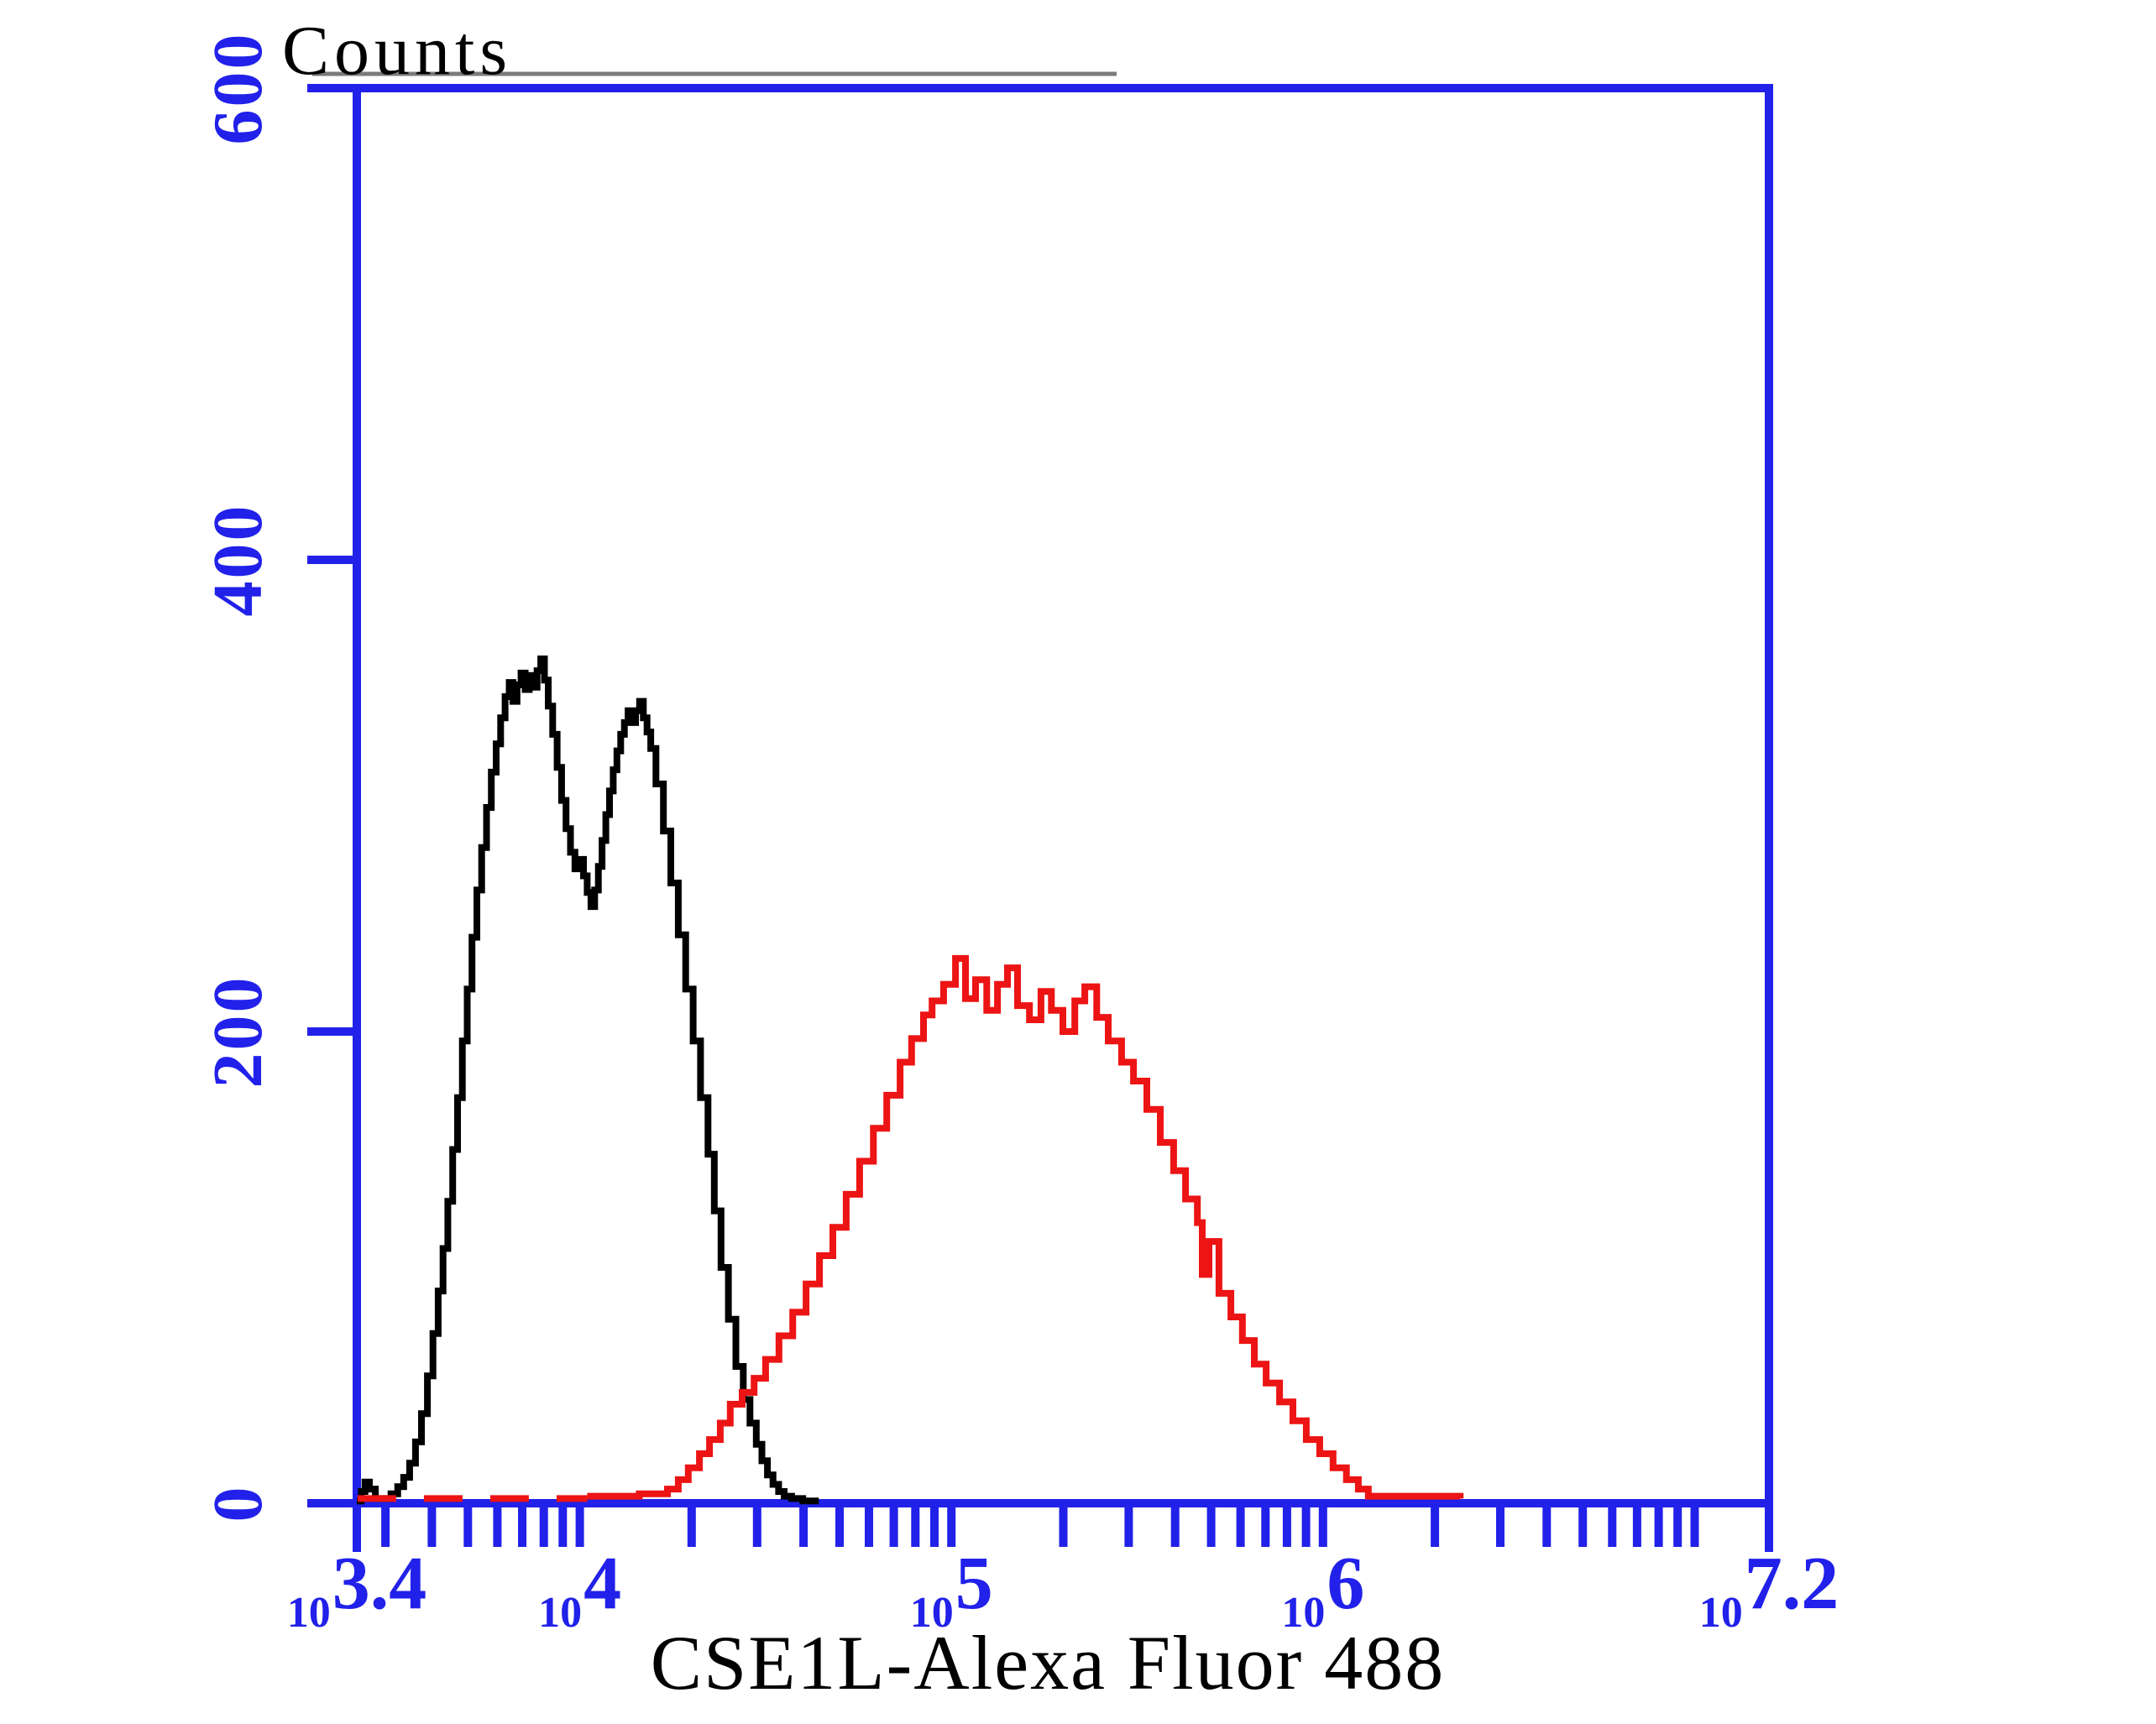 The image size is (2156, 1724). What do you see at coordinates (1346, 1583) in the screenshot?
I see `x-tick-exponent: 6` at bounding box center [1346, 1583].